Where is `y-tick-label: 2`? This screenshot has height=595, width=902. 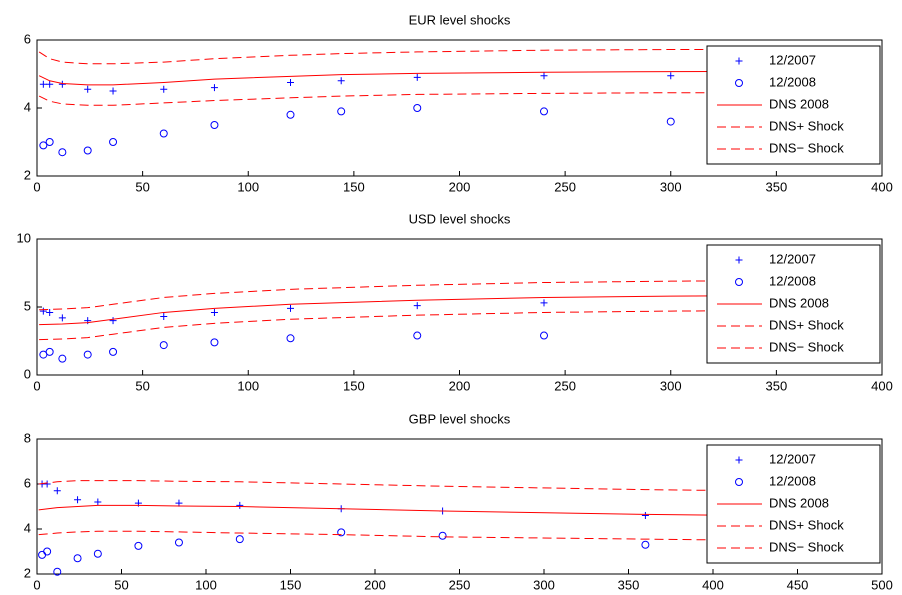
y-tick-label: 2 is located at coordinates (27, 572).